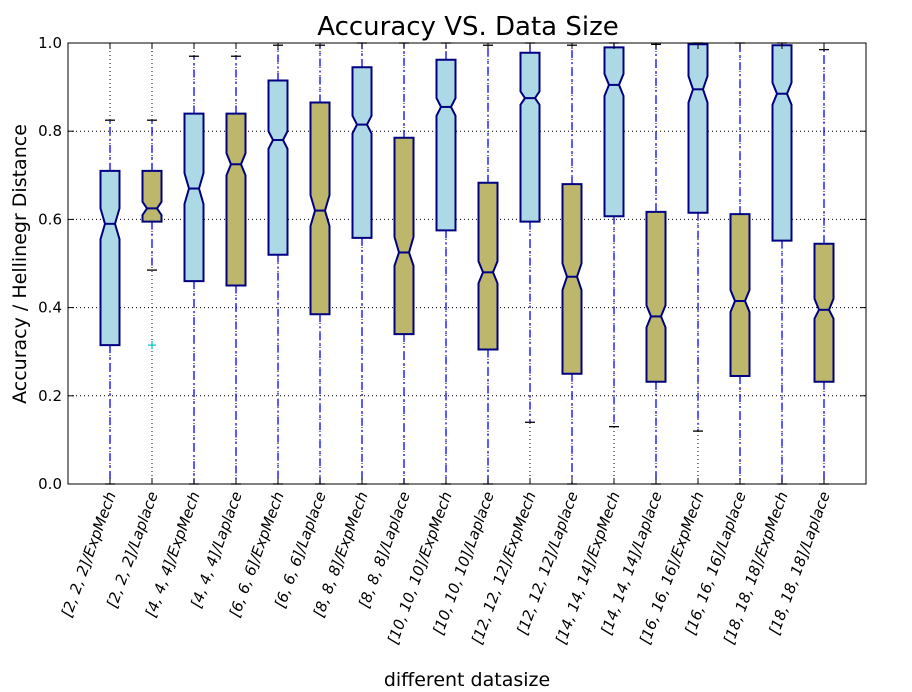  What do you see at coordinates (20, 264) in the screenshot?
I see `y-axis-label: Accuracy / Hellinegr Distance` at bounding box center [20, 264].